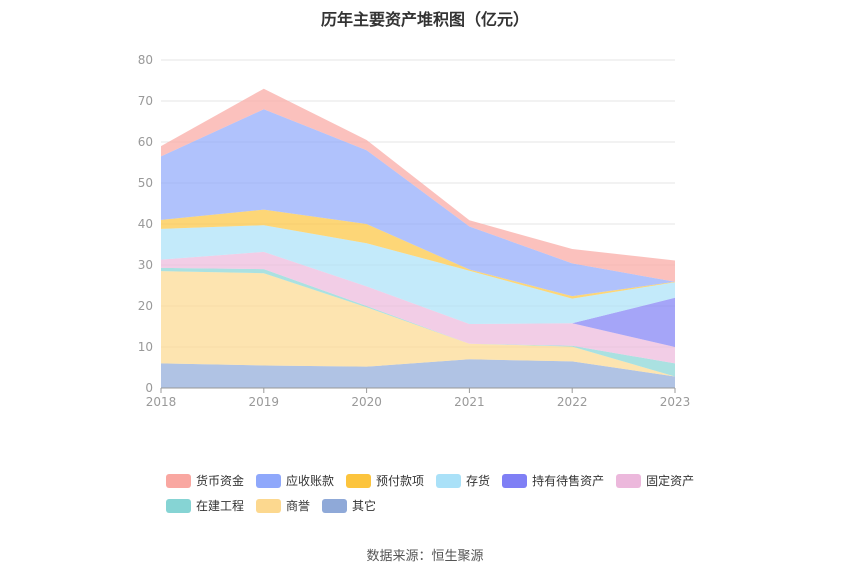 The height and width of the screenshot is (575, 850). I want to click on legend-item: 商誉, so click(283, 505).